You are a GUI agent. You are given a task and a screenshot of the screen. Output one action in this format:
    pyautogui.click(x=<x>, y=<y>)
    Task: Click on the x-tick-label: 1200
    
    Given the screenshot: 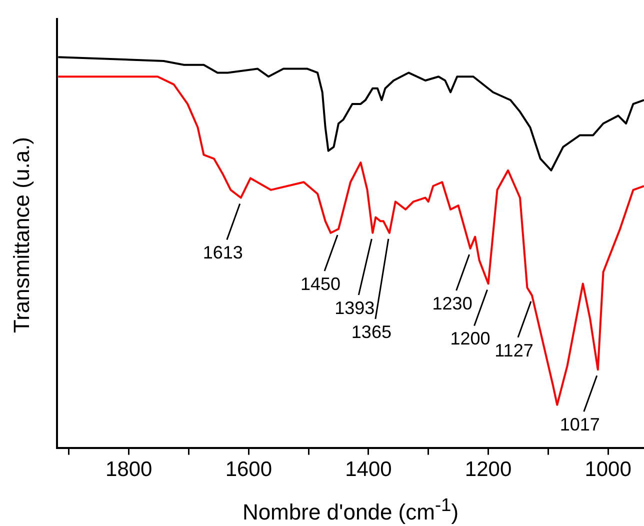 What is the action you would take?
    pyautogui.click(x=488, y=470)
    